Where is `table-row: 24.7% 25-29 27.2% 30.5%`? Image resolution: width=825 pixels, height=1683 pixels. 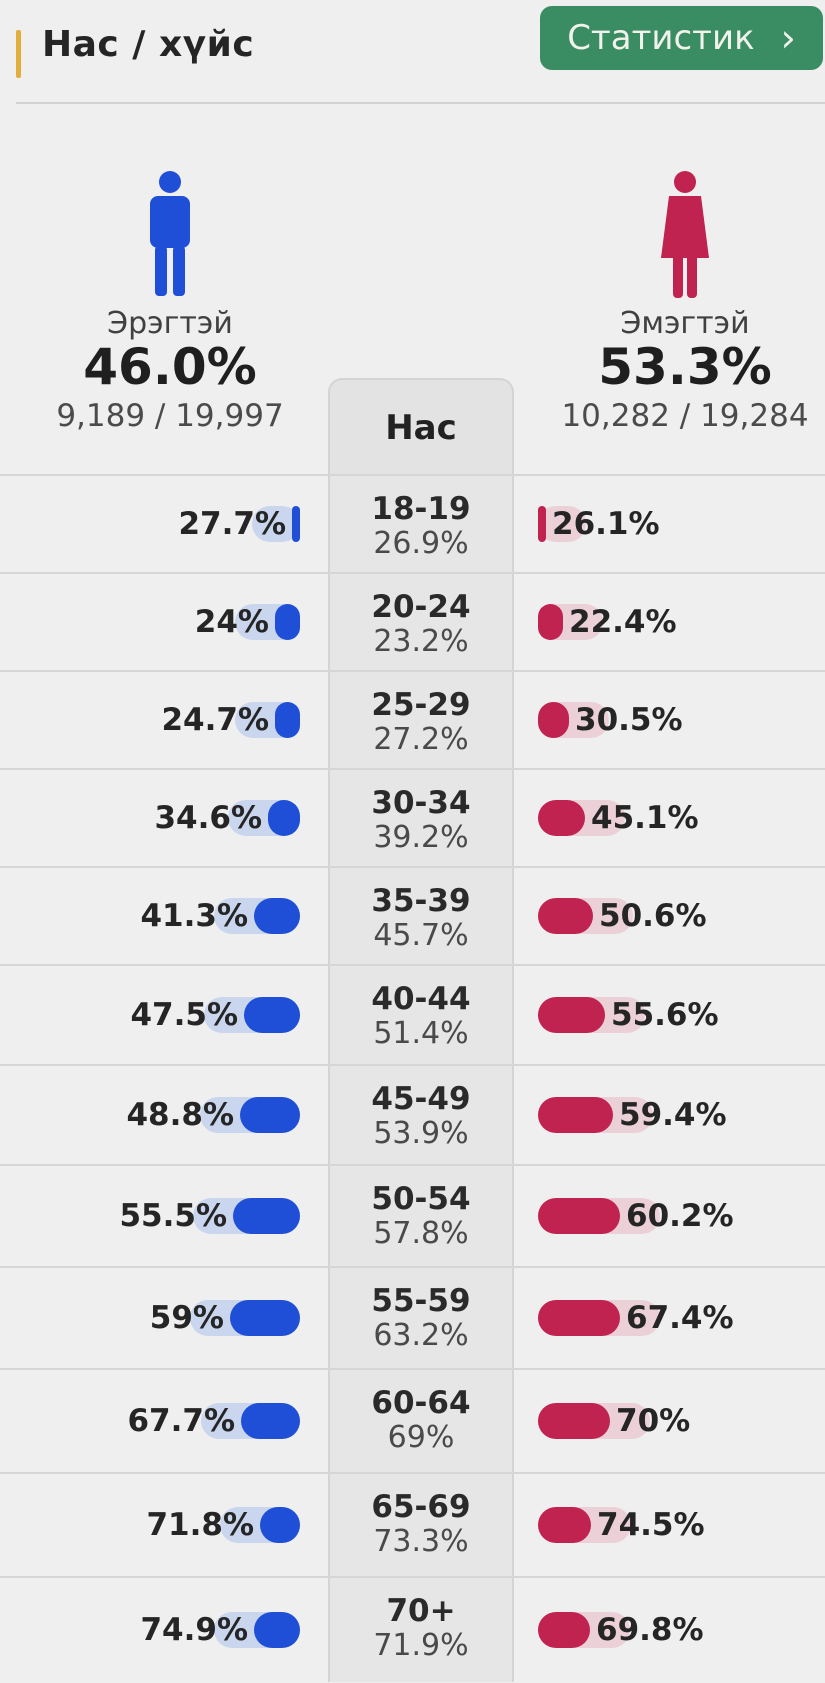 table-row: 24.7% 25-29 27.2% 30.5% is located at coordinates (412, 719).